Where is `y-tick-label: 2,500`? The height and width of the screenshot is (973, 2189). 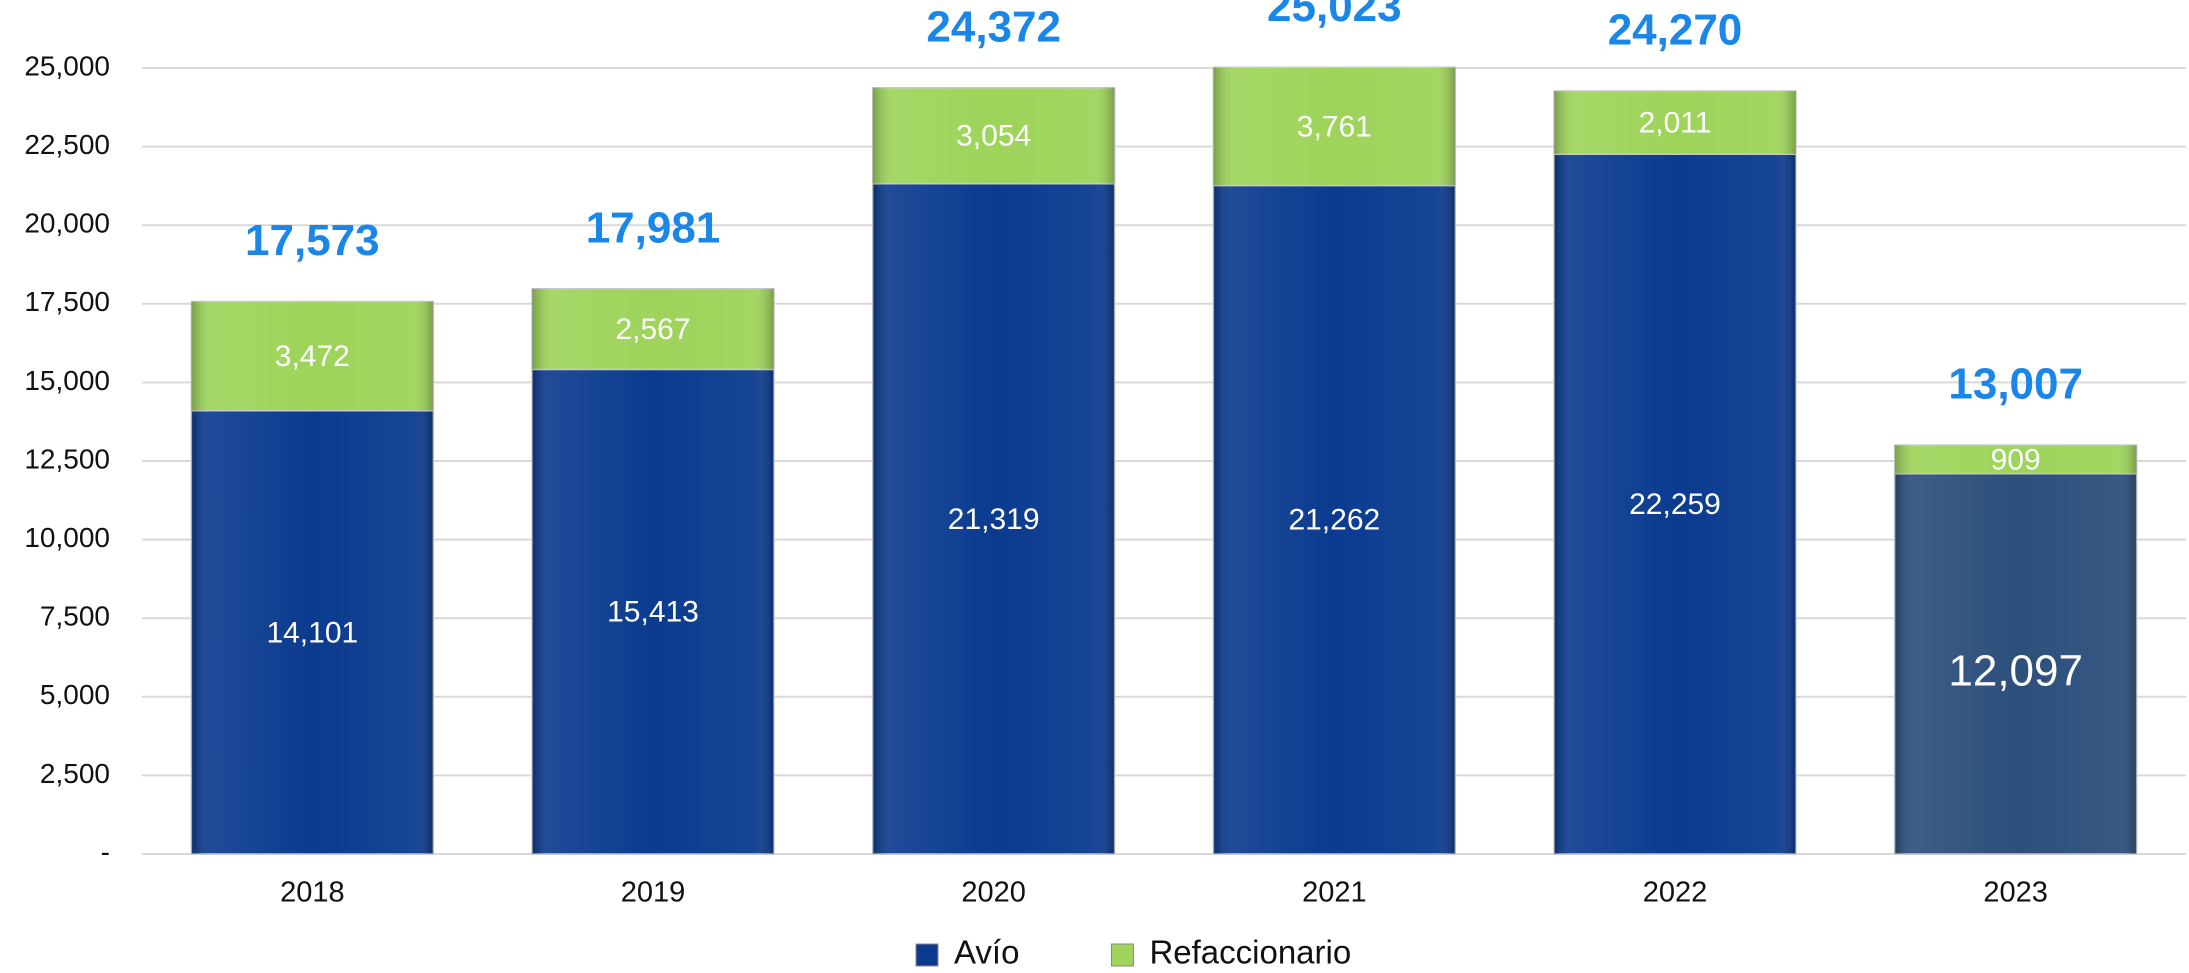
y-tick-label: 2,500 is located at coordinates (75, 773).